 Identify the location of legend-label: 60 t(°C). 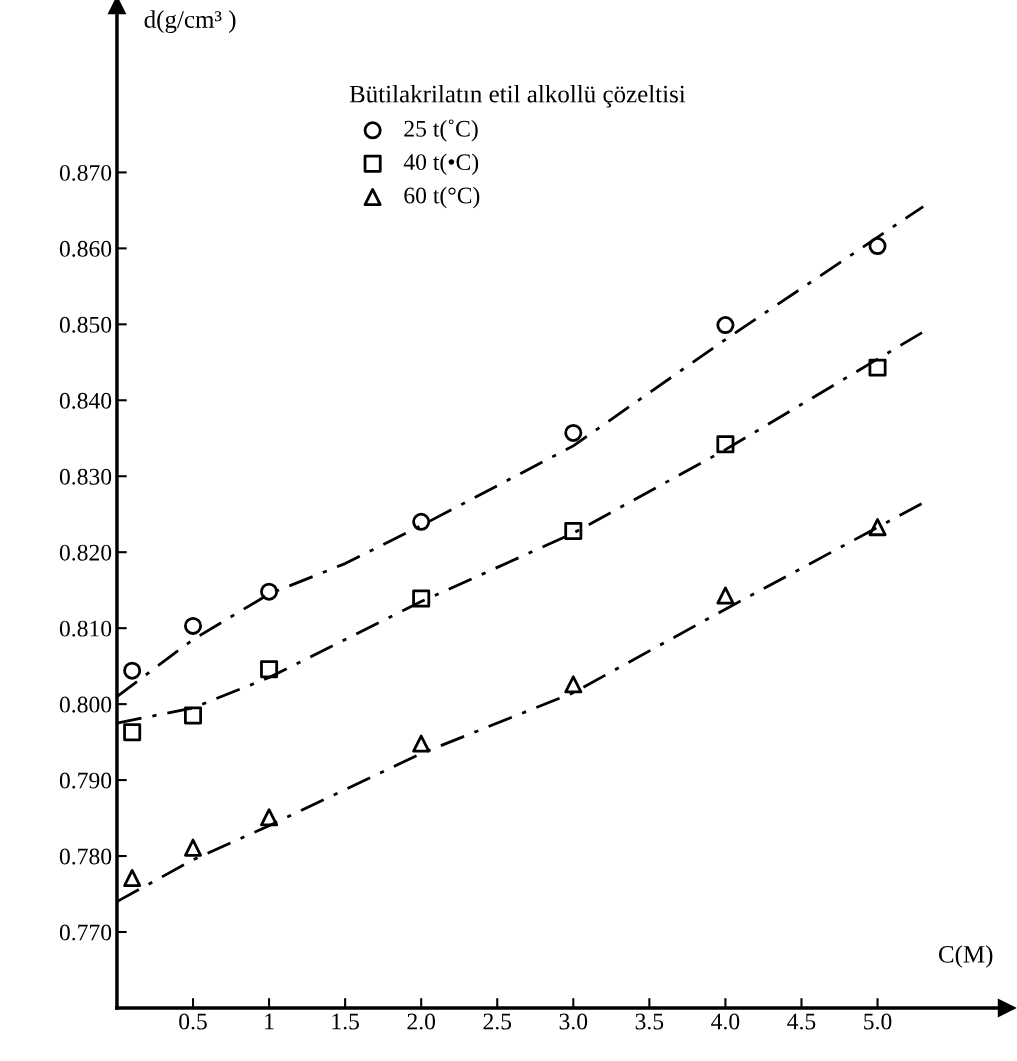
(442, 197).